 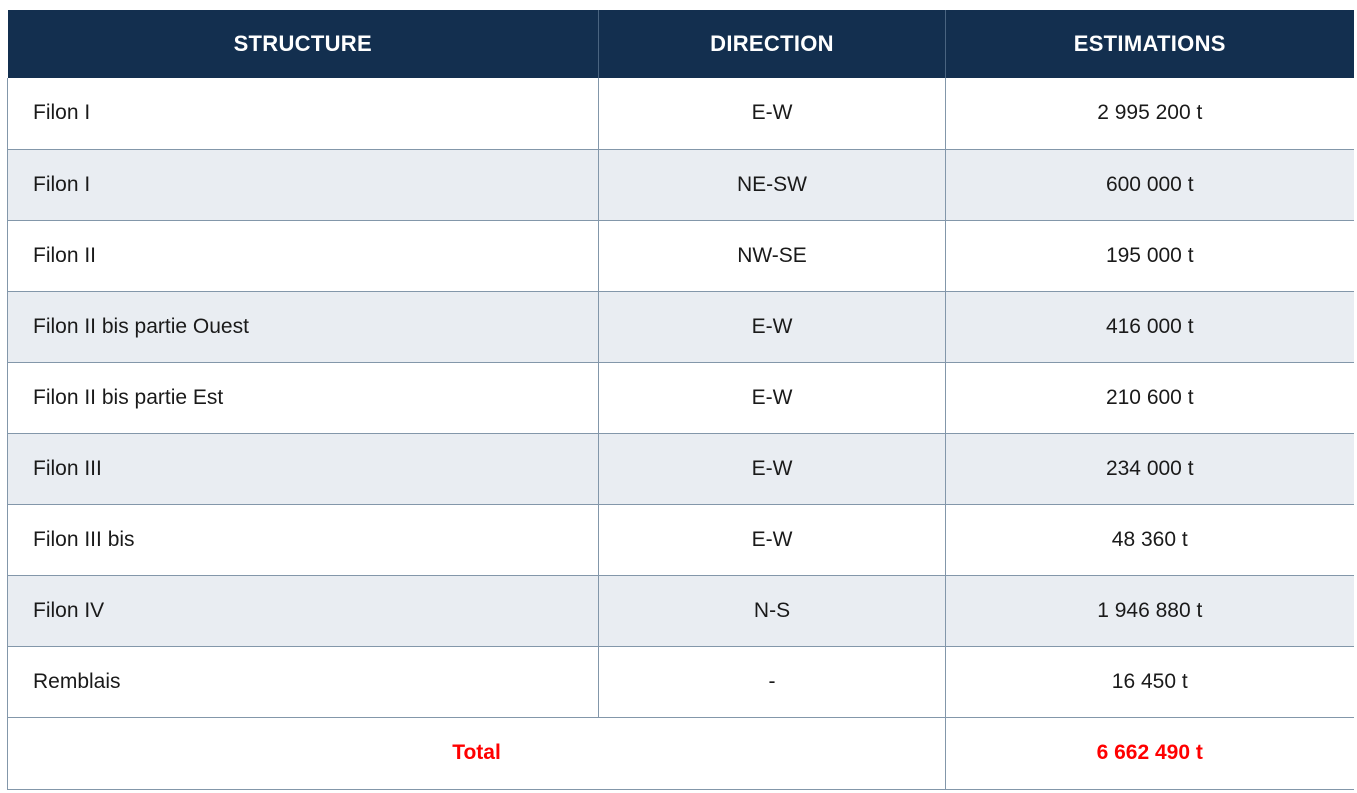 I want to click on table-footer: Total 6 662 490 t, so click(x=680, y=753).